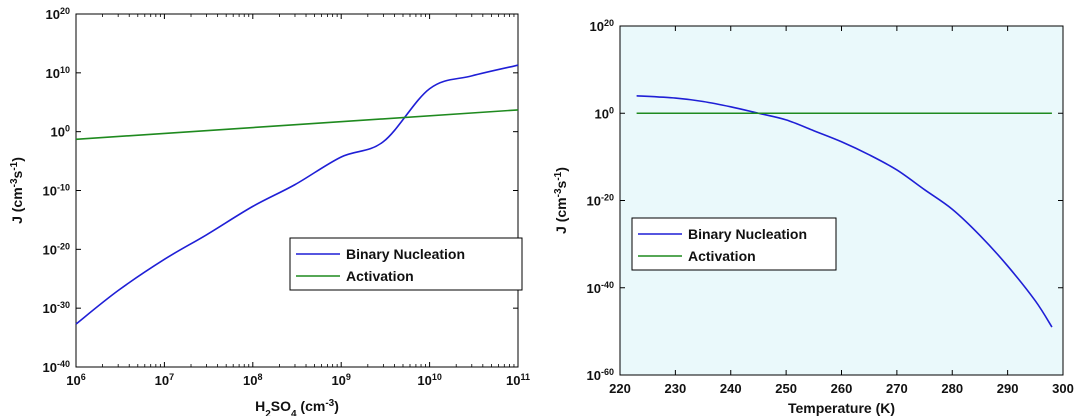 The image size is (1075, 416). Describe the element at coordinates (297, 125) in the screenshot. I see `series-line-activation` at that location.